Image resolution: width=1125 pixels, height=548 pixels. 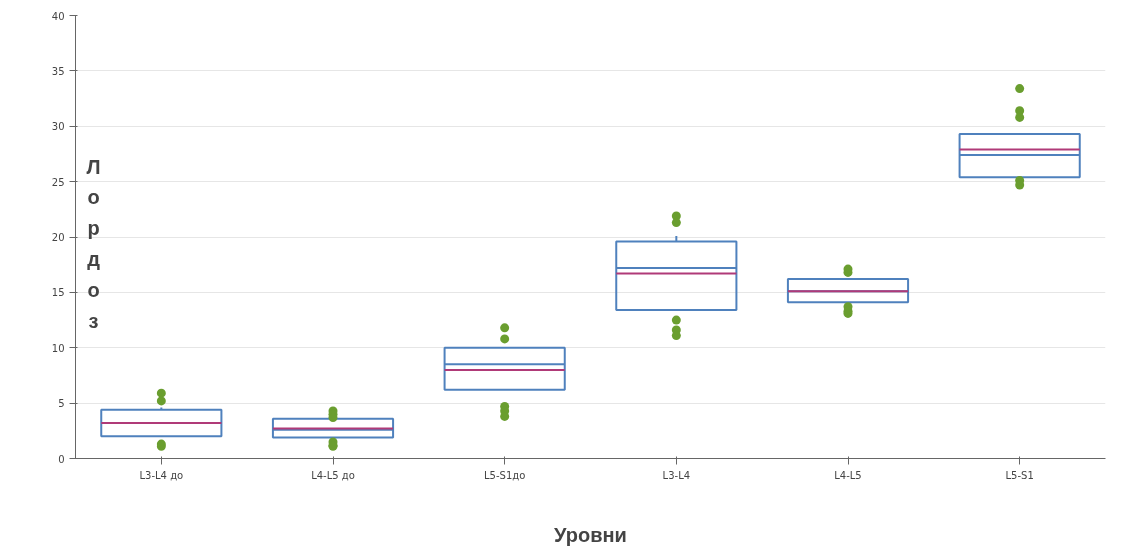 What do you see at coordinates (58, 127) in the screenshot?
I see `y-tick-label: 30` at bounding box center [58, 127].